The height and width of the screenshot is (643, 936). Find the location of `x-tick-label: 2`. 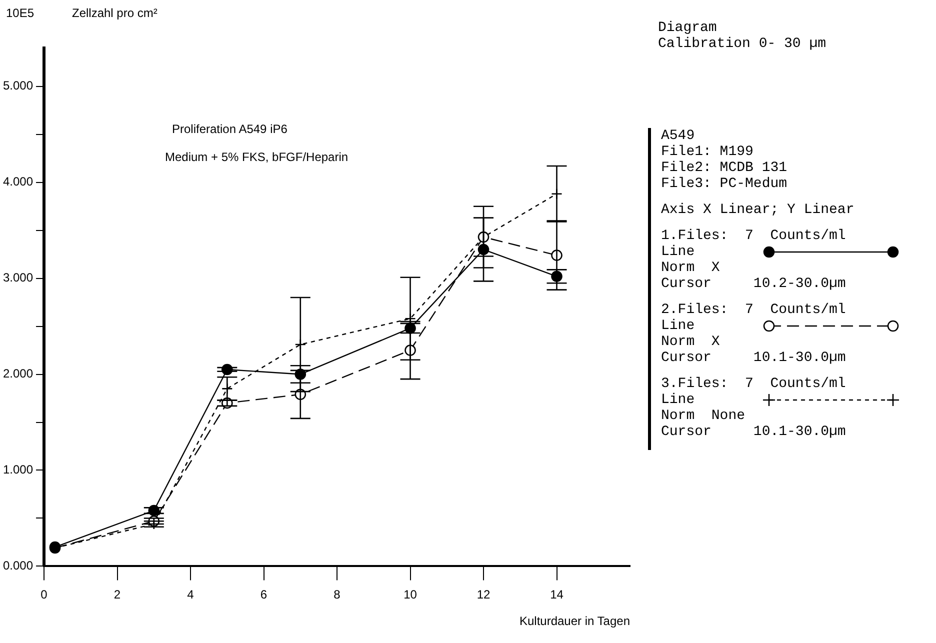

x-tick-label: 2 is located at coordinates (117, 595).